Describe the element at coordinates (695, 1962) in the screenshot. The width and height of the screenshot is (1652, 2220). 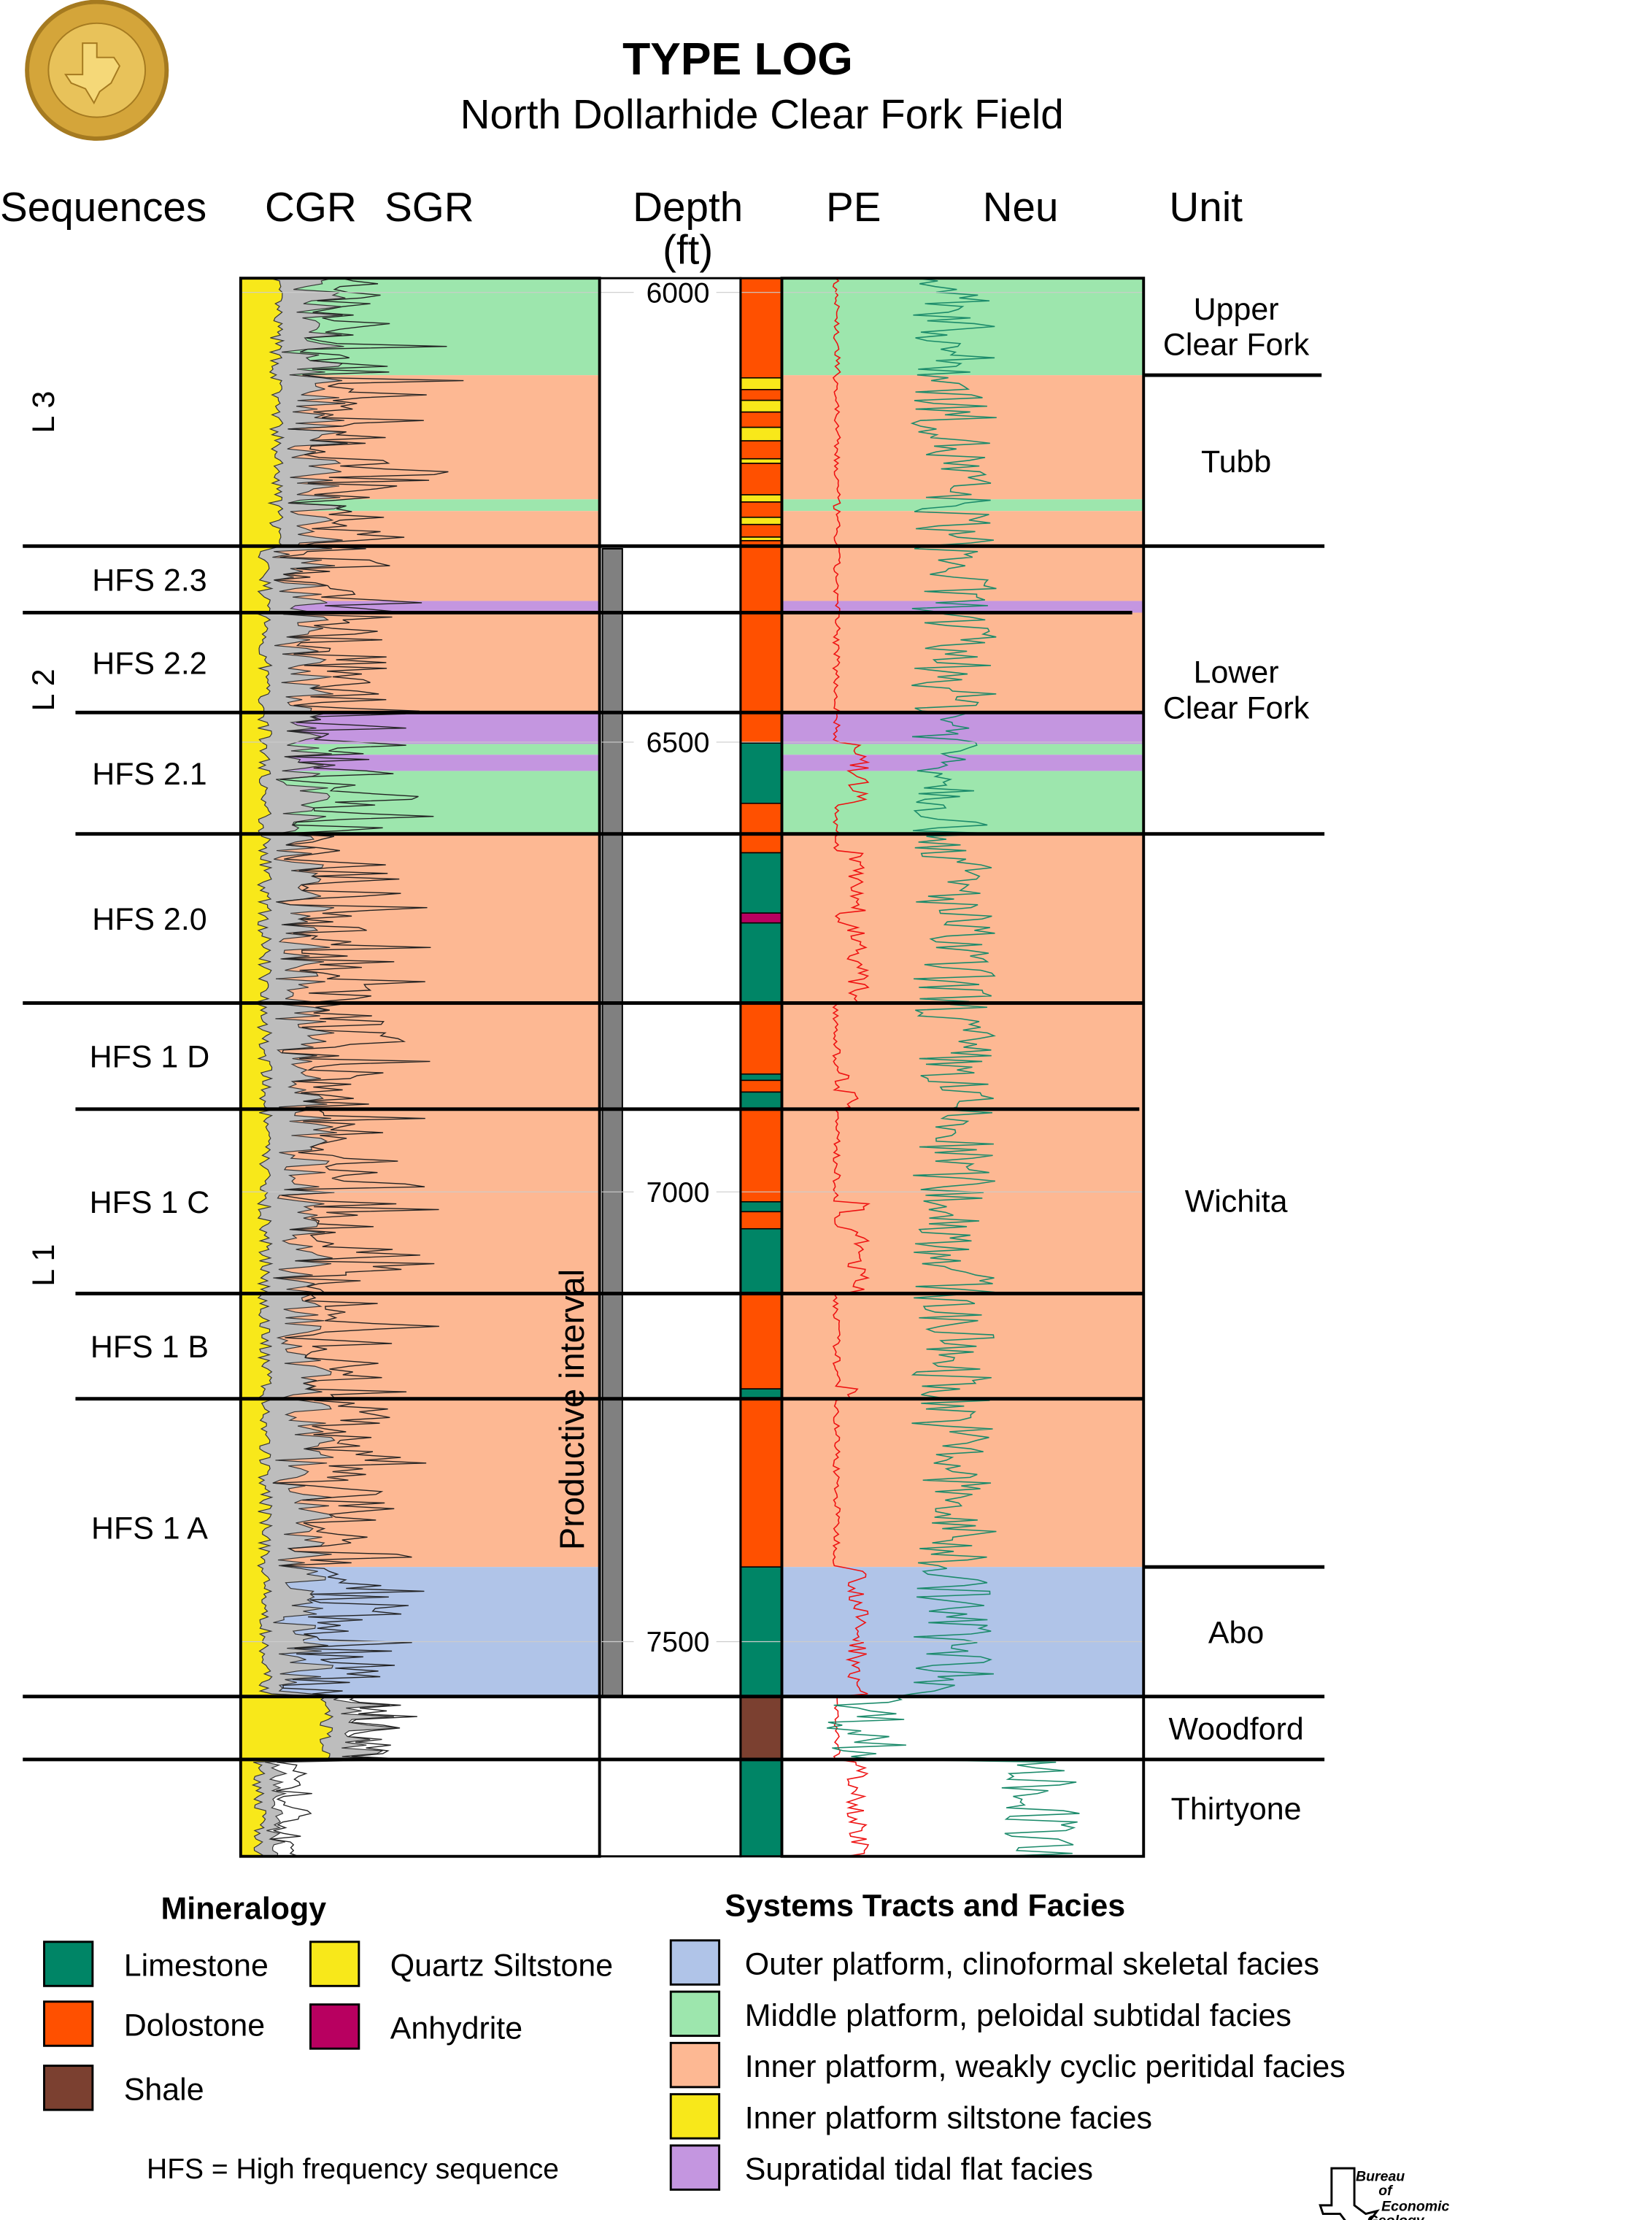
I see `legend-swatch-outer` at that location.